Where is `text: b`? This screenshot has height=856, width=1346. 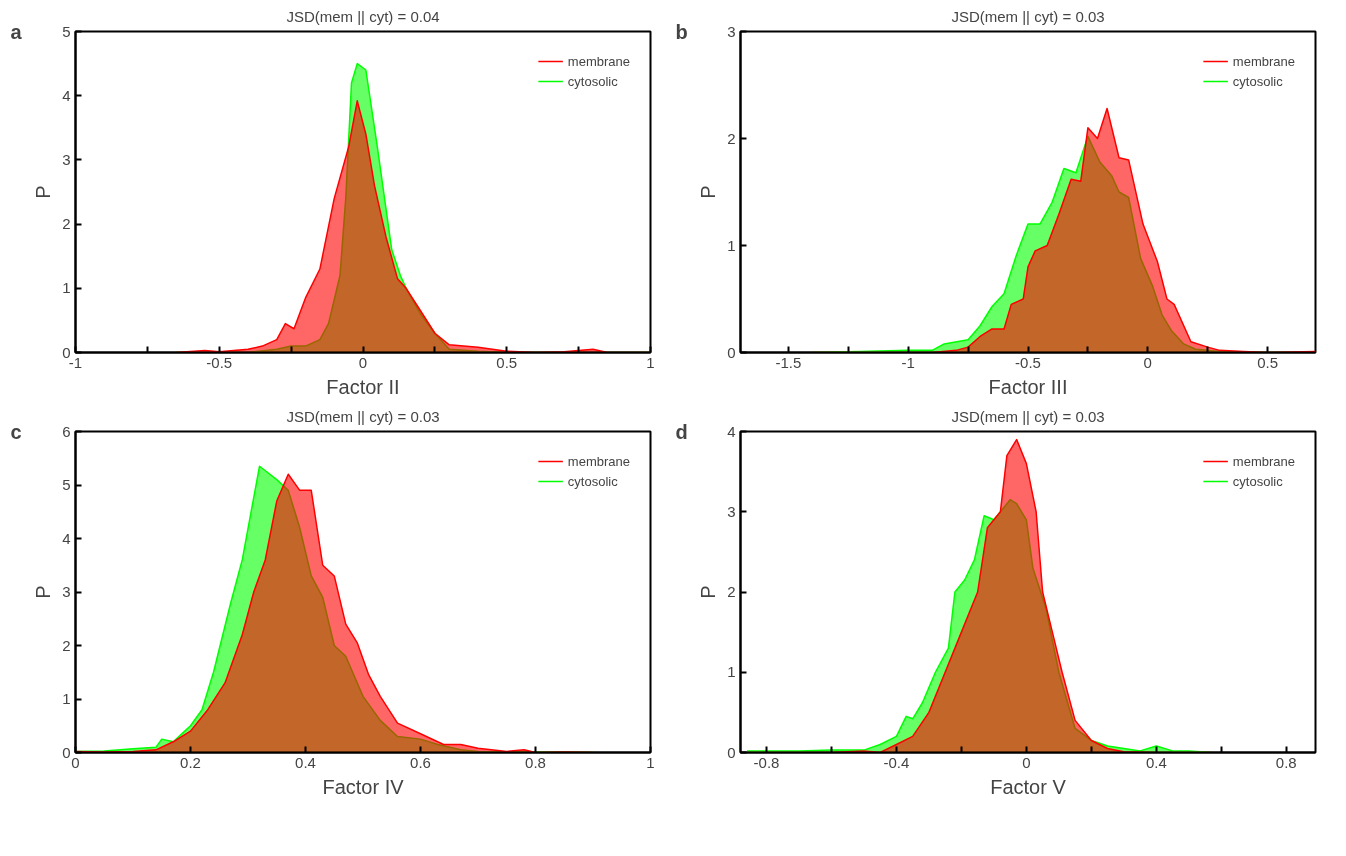 text: b is located at coordinates (681, 31).